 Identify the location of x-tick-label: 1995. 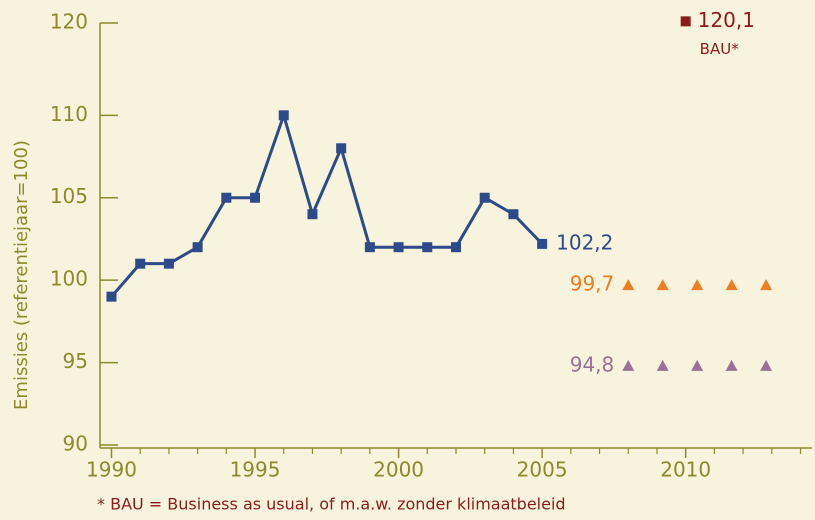
(255, 470).